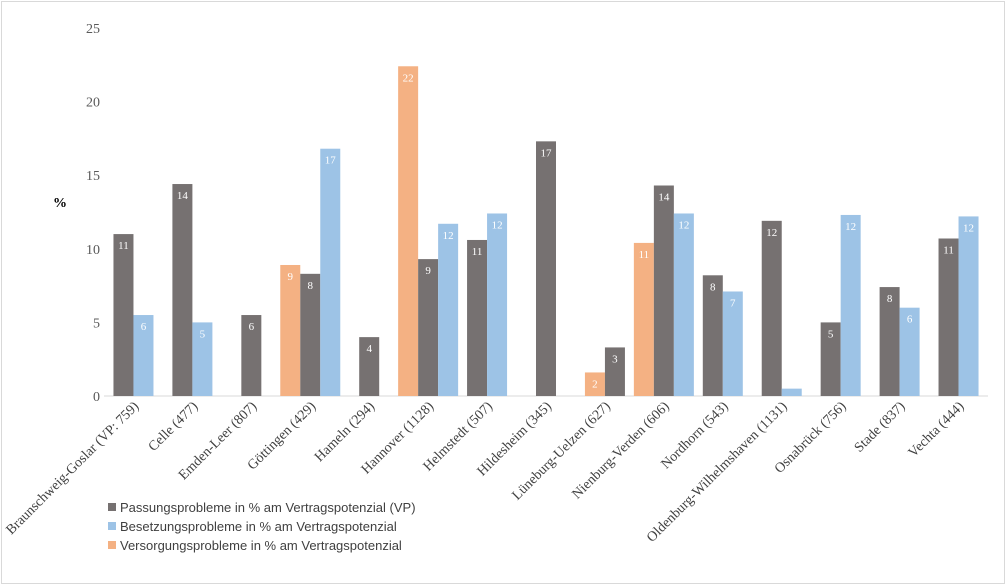 The height and width of the screenshot is (587, 1008). What do you see at coordinates (408, 78) in the screenshot?
I see `data-label: 22` at bounding box center [408, 78].